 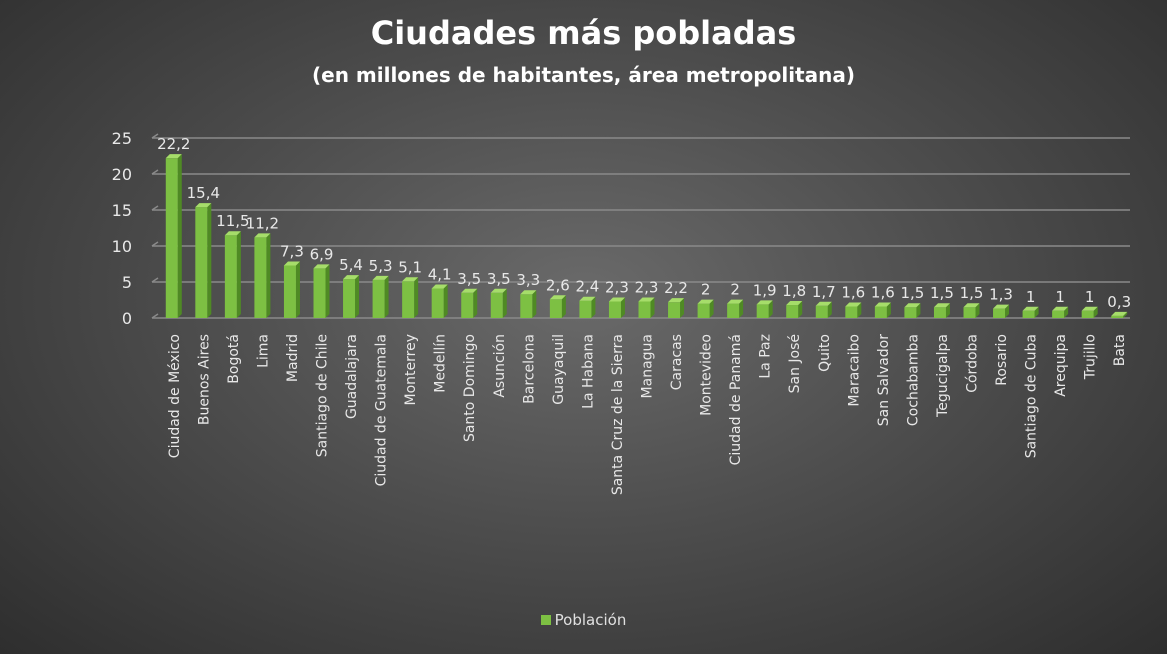 What do you see at coordinates (825, 353) in the screenshot?
I see `category-label: Quito` at bounding box center [825, 353].